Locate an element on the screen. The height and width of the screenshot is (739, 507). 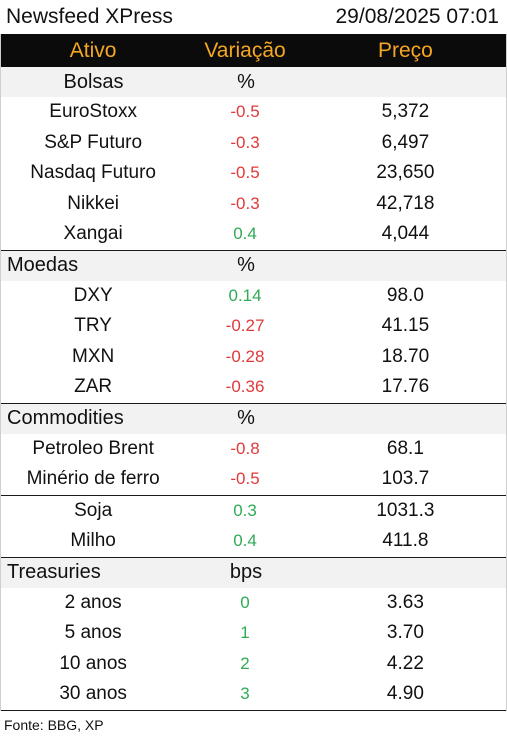
table-row: Milho 0.4 411.8 is located at coordinates (253, 541).